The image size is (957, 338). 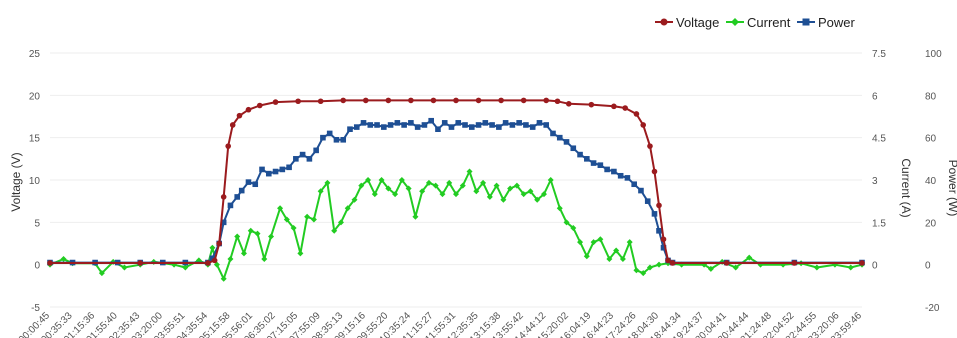 I want to click on left-axis-ticks: -5 0 5 10 15 20 25, so click(x=35, y=181).